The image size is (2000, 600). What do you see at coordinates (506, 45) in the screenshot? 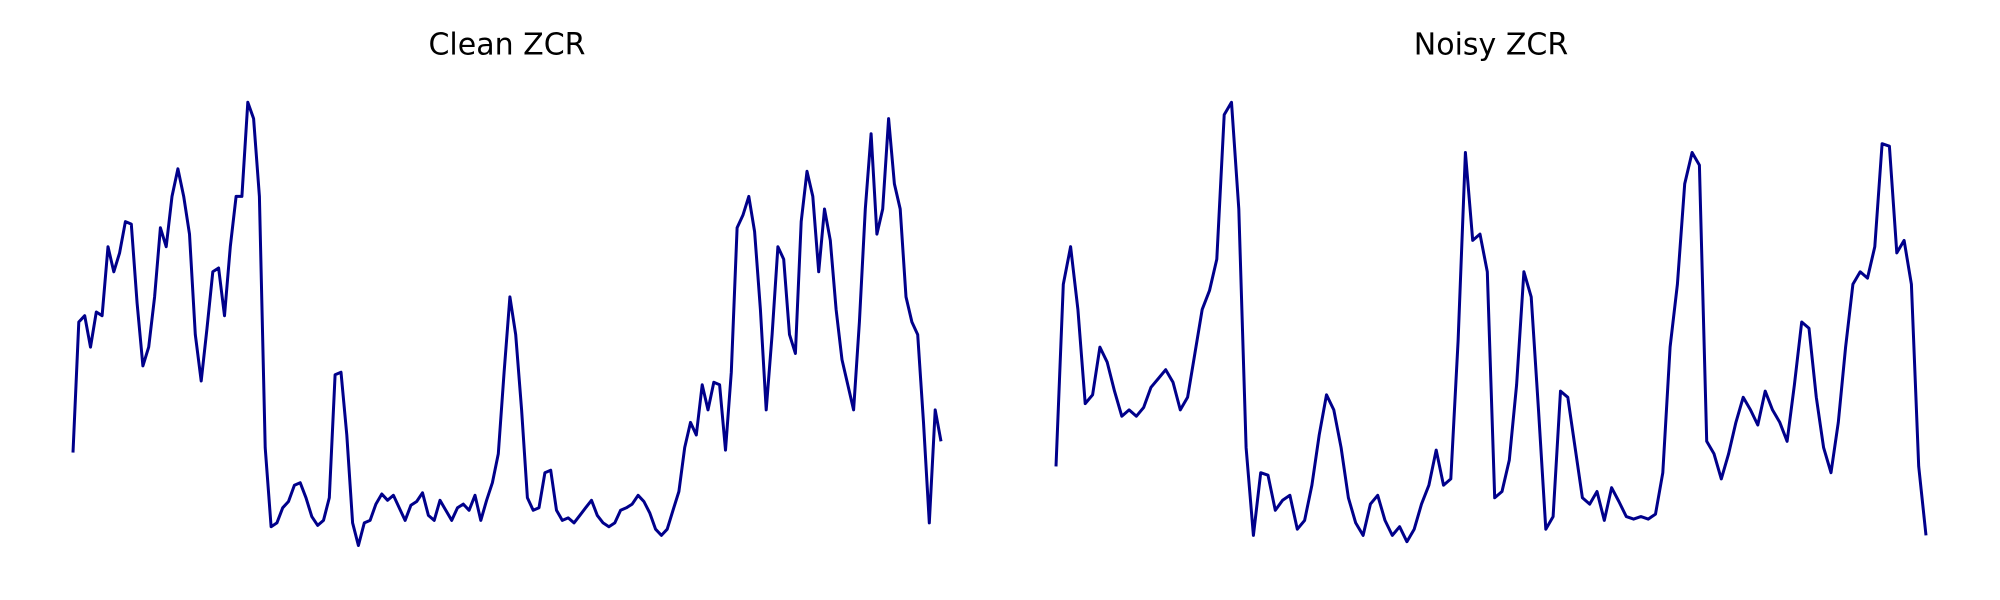
I see `chart-title: Clean ZCR` at bounding box center [506, 45].